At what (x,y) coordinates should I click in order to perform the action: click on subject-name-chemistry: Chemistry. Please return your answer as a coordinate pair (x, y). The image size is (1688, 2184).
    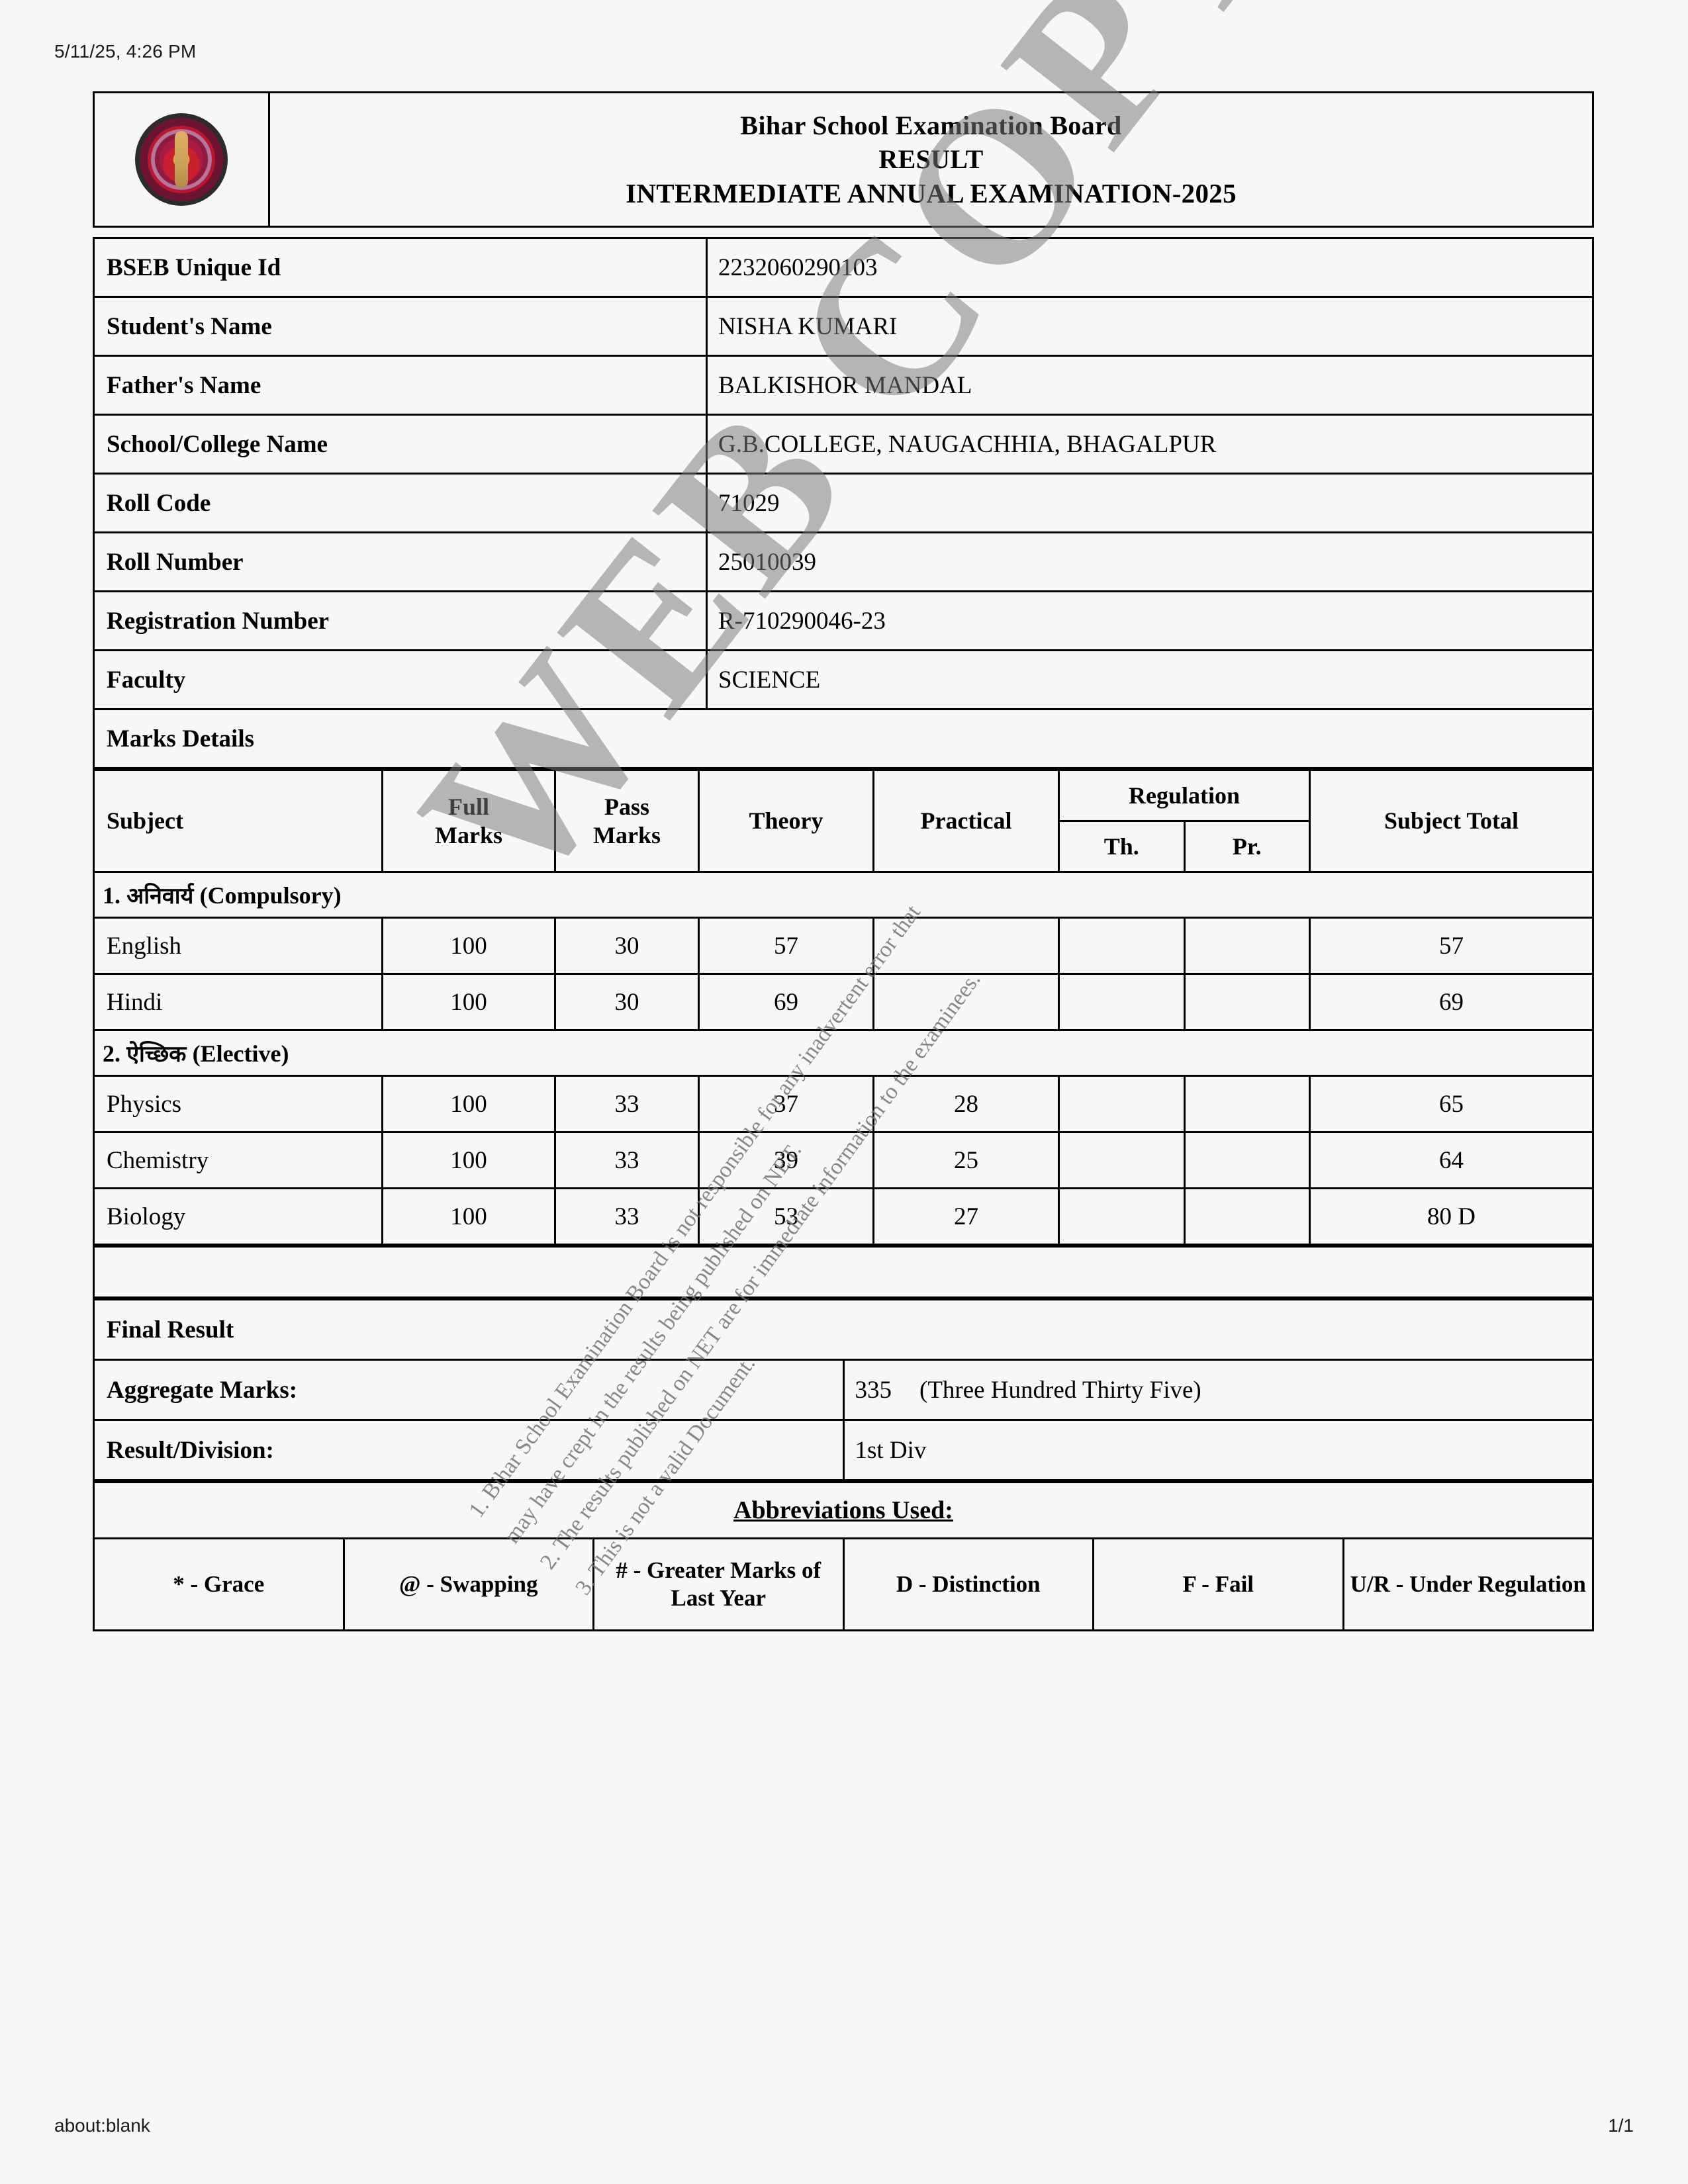
    Looking at the image, I should click on (238, 1160).